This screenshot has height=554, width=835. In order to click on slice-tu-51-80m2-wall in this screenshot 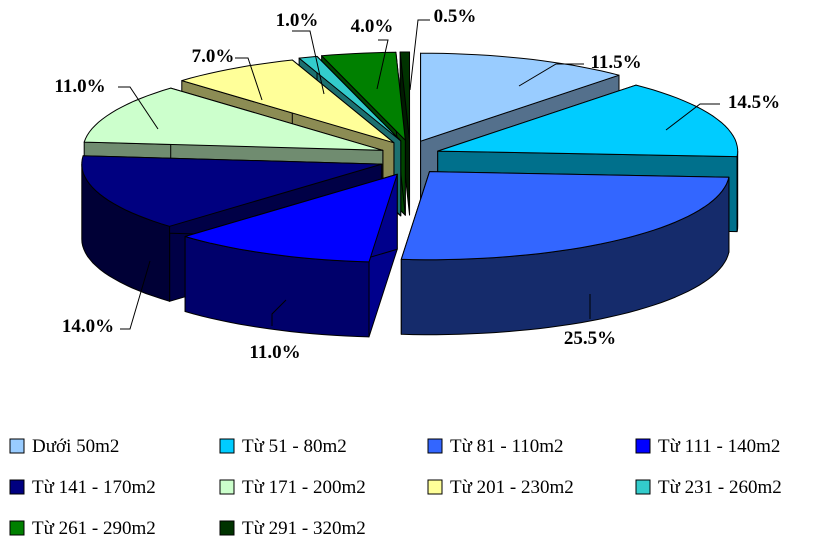, I will do `click(737, 191)`.